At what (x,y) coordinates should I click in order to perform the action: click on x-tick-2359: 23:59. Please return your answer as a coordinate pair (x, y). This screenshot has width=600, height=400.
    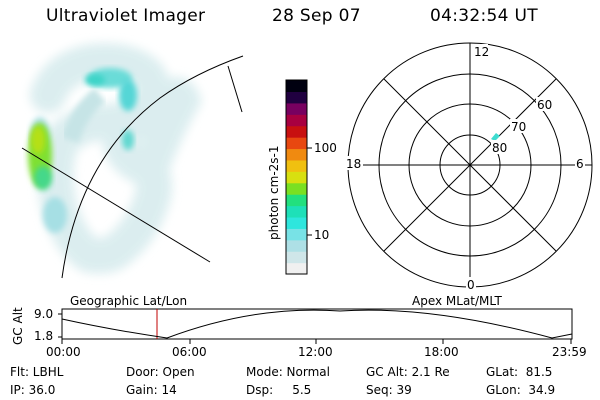
    Looking at the image, I should click on (569, 352).